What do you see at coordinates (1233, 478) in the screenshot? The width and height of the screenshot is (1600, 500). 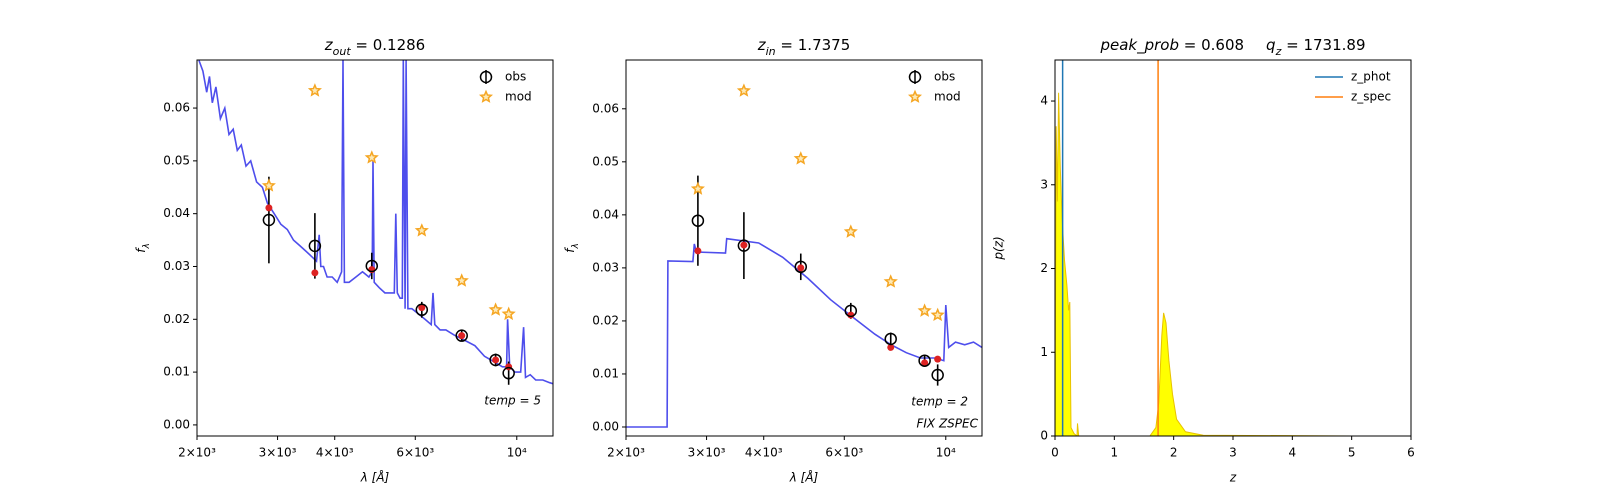 I see `x-axis-label: z` at bounding box center [1233, 478].